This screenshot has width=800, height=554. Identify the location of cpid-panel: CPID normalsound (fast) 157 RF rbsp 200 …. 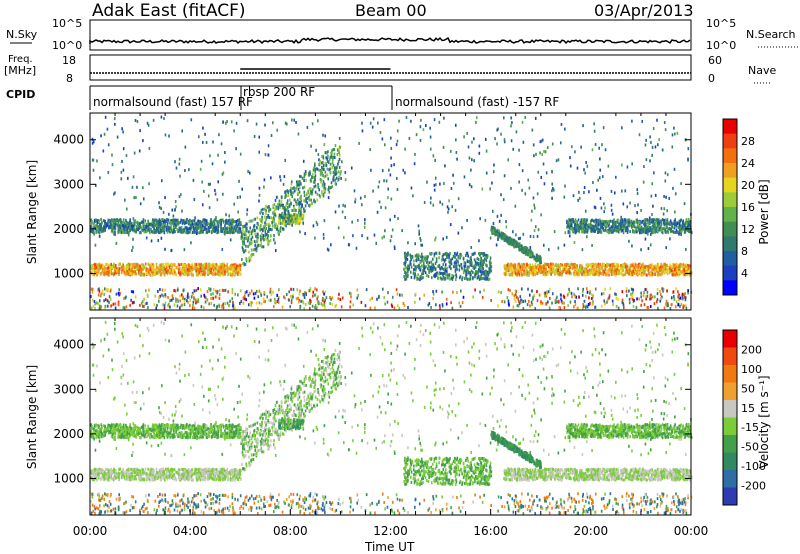
(282, 97).